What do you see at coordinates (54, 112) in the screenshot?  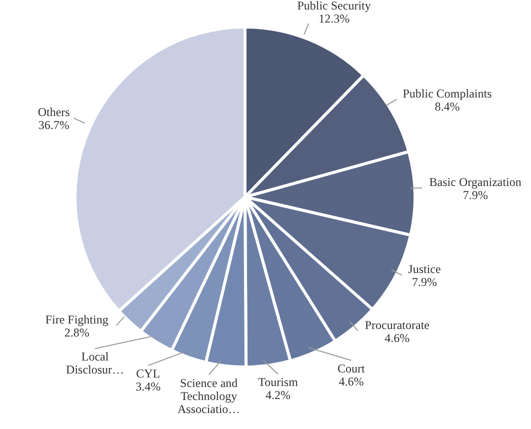 I see `slice-label: Others` at bounding box center [54, 112].